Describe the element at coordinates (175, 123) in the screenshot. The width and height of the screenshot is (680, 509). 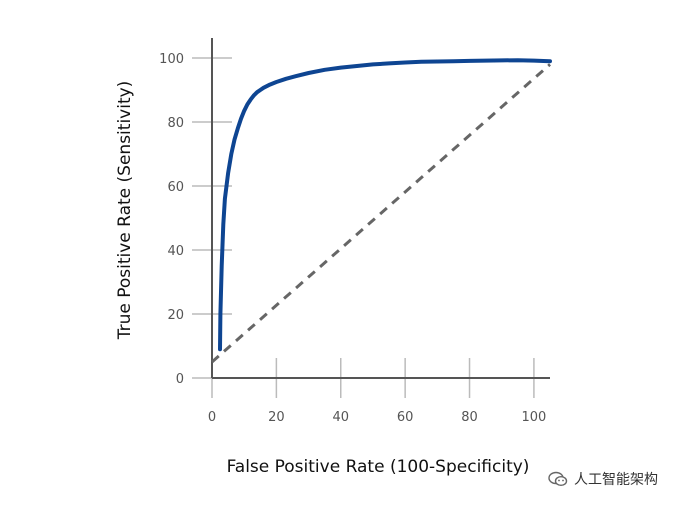
I see `y-tick-label: 80` at that location.